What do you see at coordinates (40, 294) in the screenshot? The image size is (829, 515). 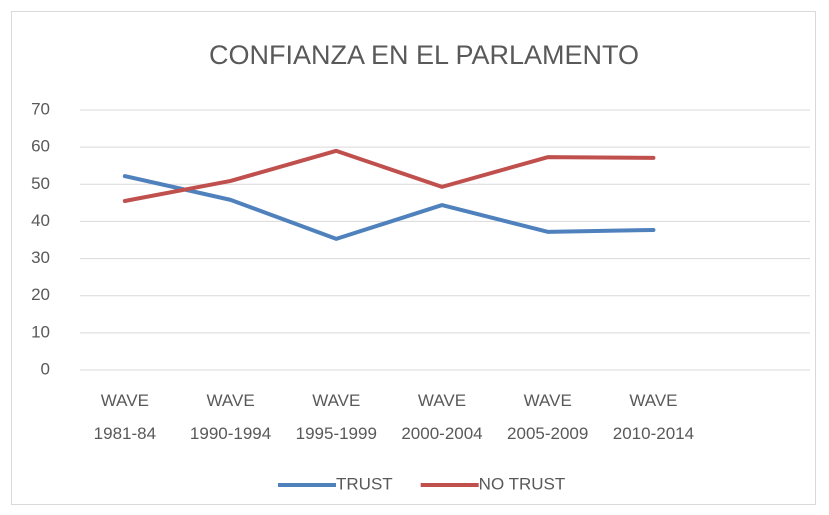 I see `y-tick-label: 20` at bounding box center [40, 294].